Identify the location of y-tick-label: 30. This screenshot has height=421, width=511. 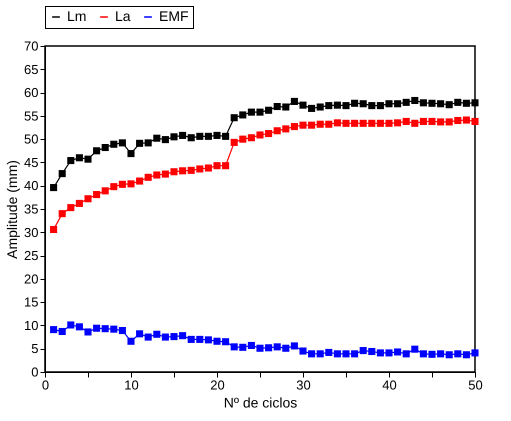
(31, 232).